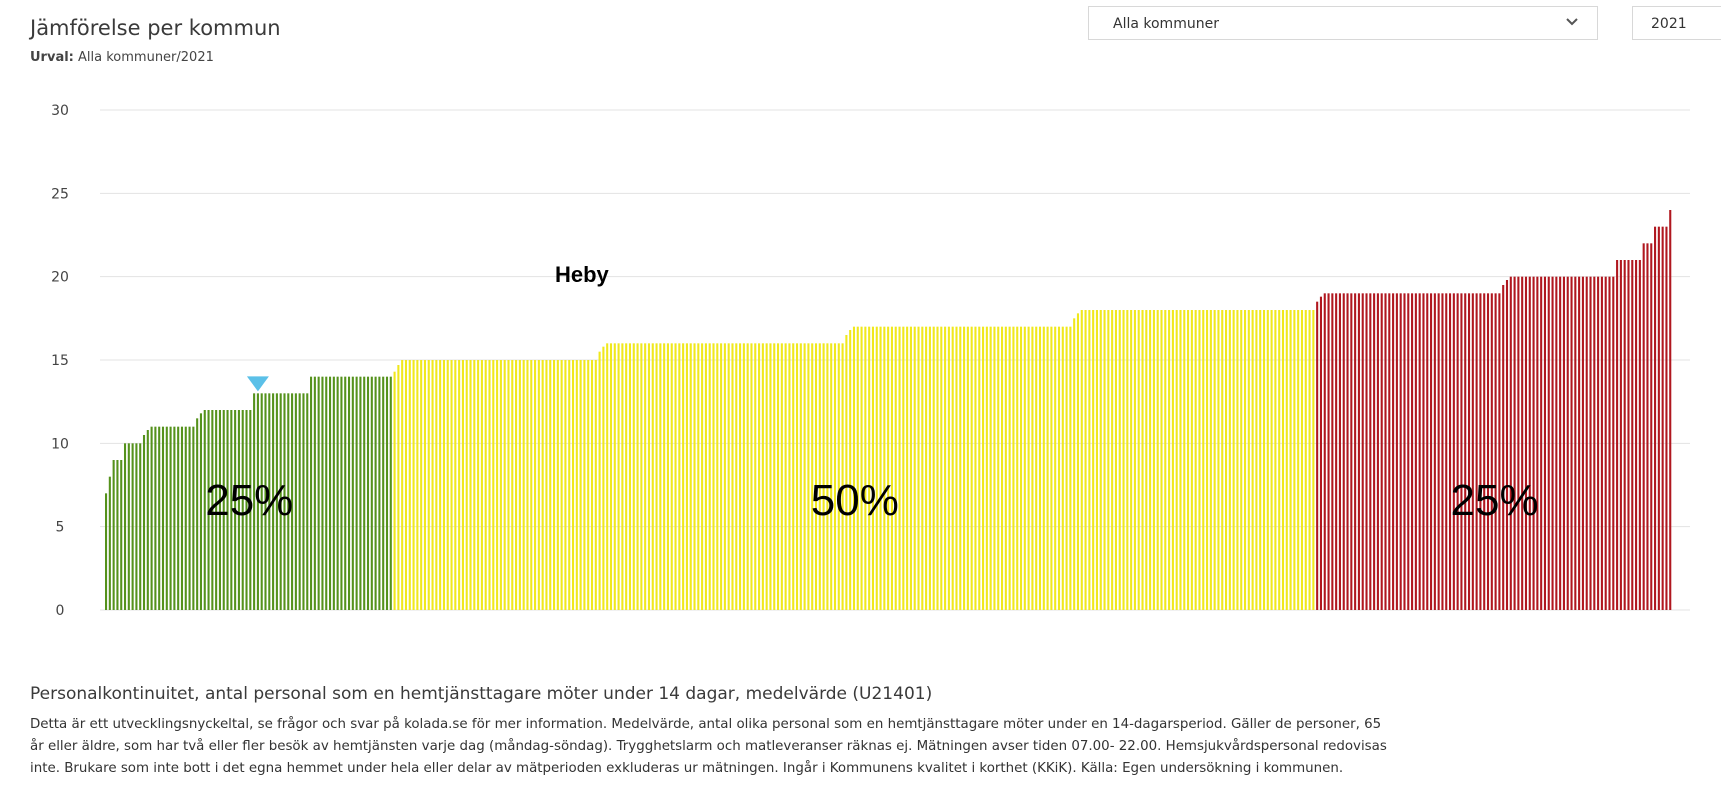  I want to click on municipality-select: Alla kommuner, so click(1343, 23).